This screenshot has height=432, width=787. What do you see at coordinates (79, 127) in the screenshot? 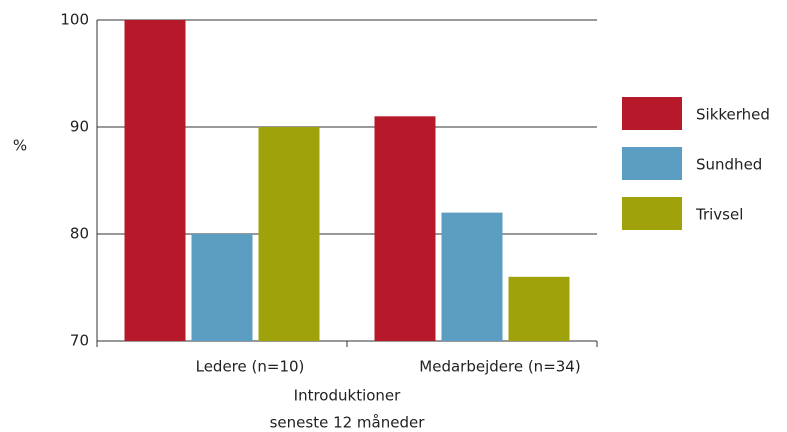
I see `y-tick-label: 90` at bounding box center [79, 127].